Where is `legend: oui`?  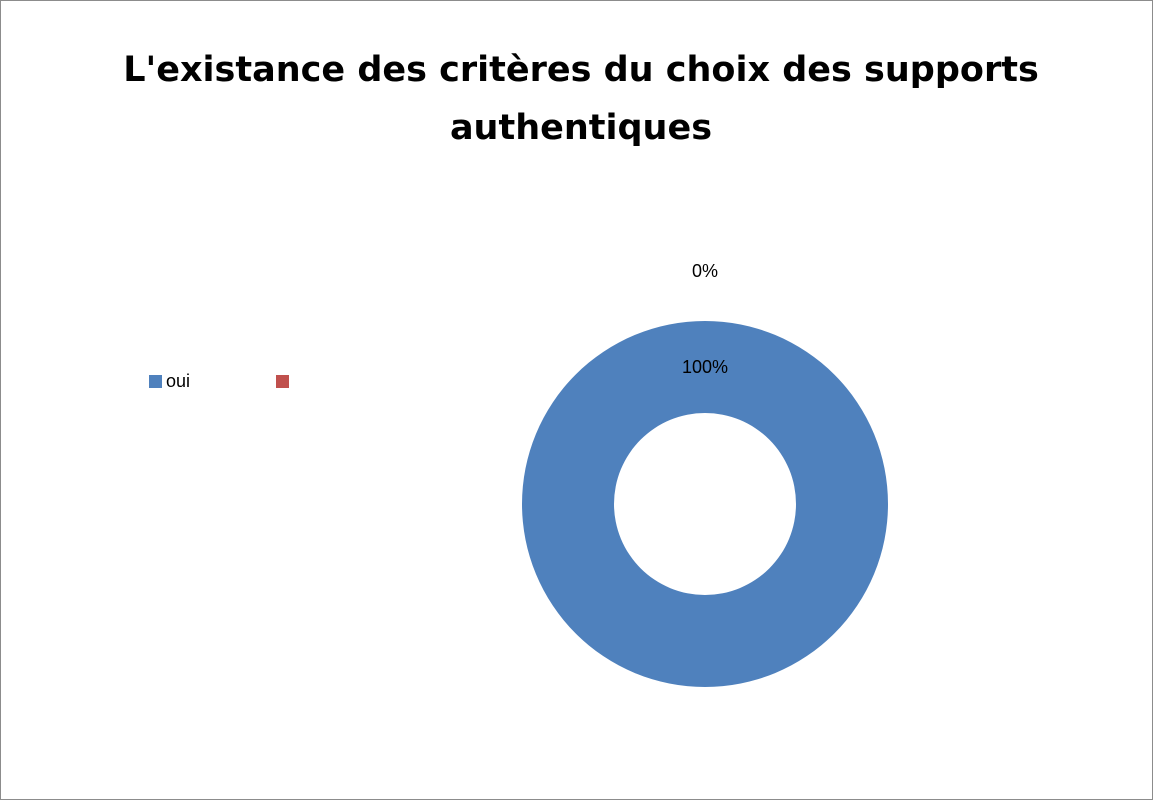 legend: oui is located at coordinates (221, 381).